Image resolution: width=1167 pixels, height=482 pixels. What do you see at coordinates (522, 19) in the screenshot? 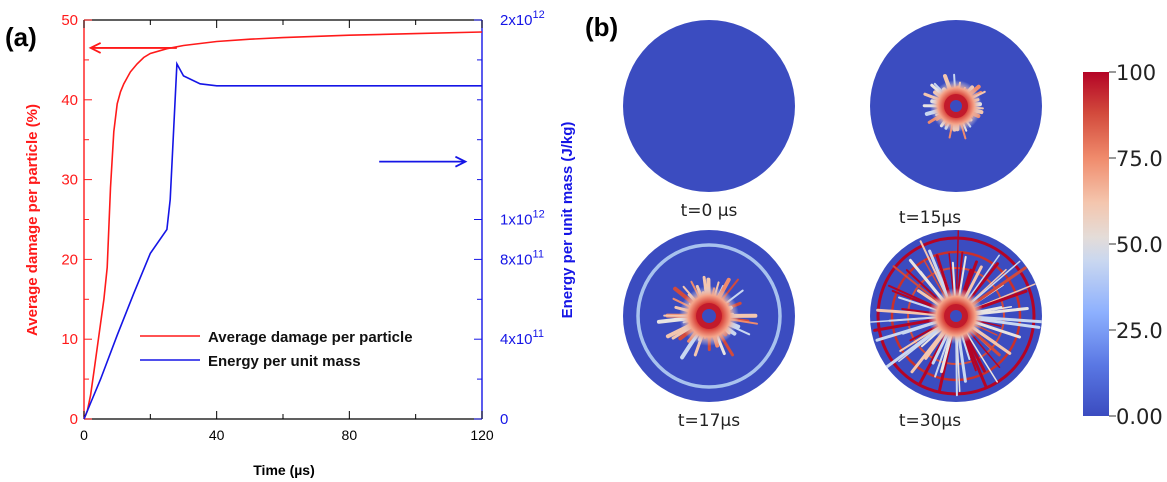
I see `y-right-tick-label: 2x10¹²` at bounding box center [522, 19].